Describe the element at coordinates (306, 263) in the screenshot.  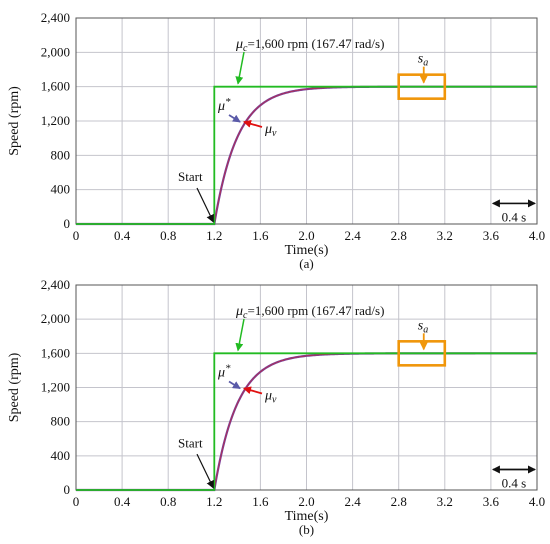
I see `panel-caption: (a)` at that location.